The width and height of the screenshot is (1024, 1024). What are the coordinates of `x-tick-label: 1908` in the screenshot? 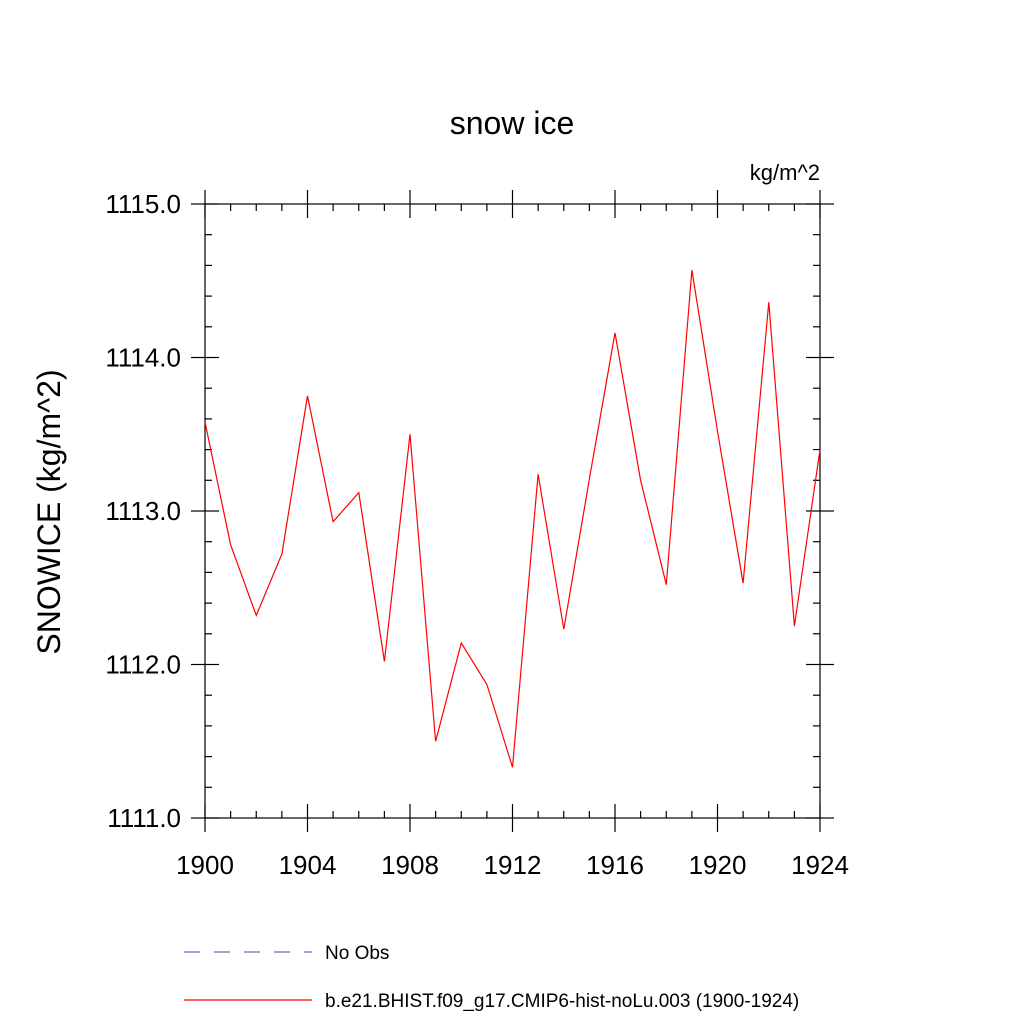 It's located at (410, 865).